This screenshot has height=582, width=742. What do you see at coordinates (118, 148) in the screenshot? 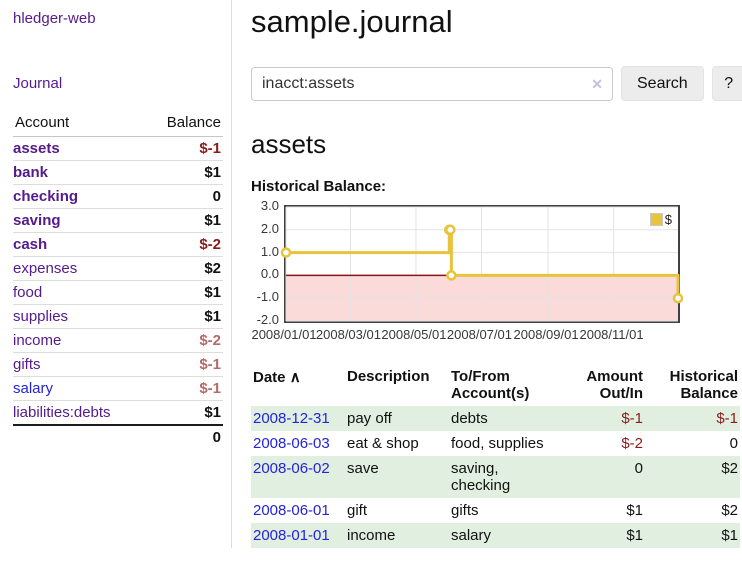
I see `account-row: assets $-1` at bounding box center [118, 148].